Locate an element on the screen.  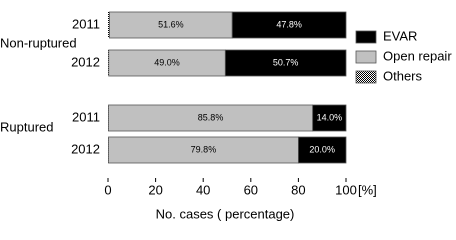
value-label: 20.0% is located at coordinates (322, 149).